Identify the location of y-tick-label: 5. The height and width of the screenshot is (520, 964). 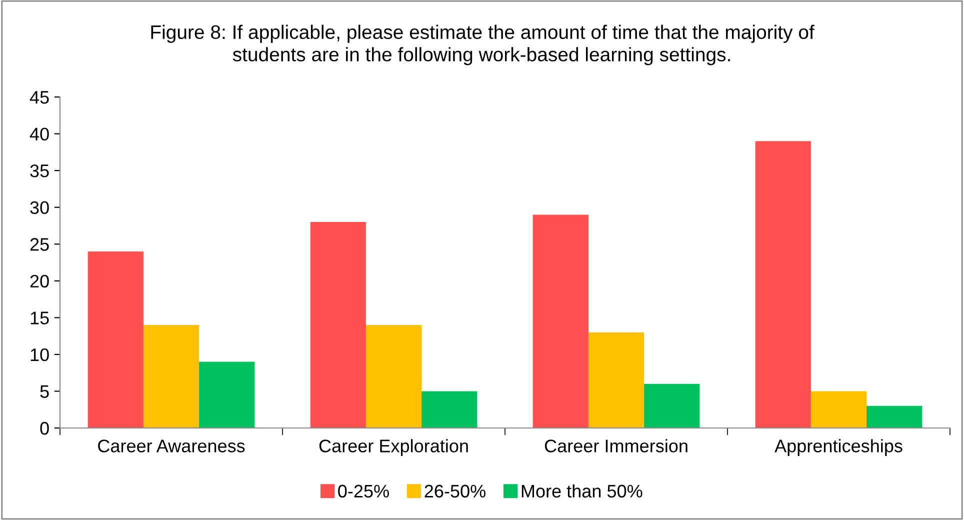
(44, 391).